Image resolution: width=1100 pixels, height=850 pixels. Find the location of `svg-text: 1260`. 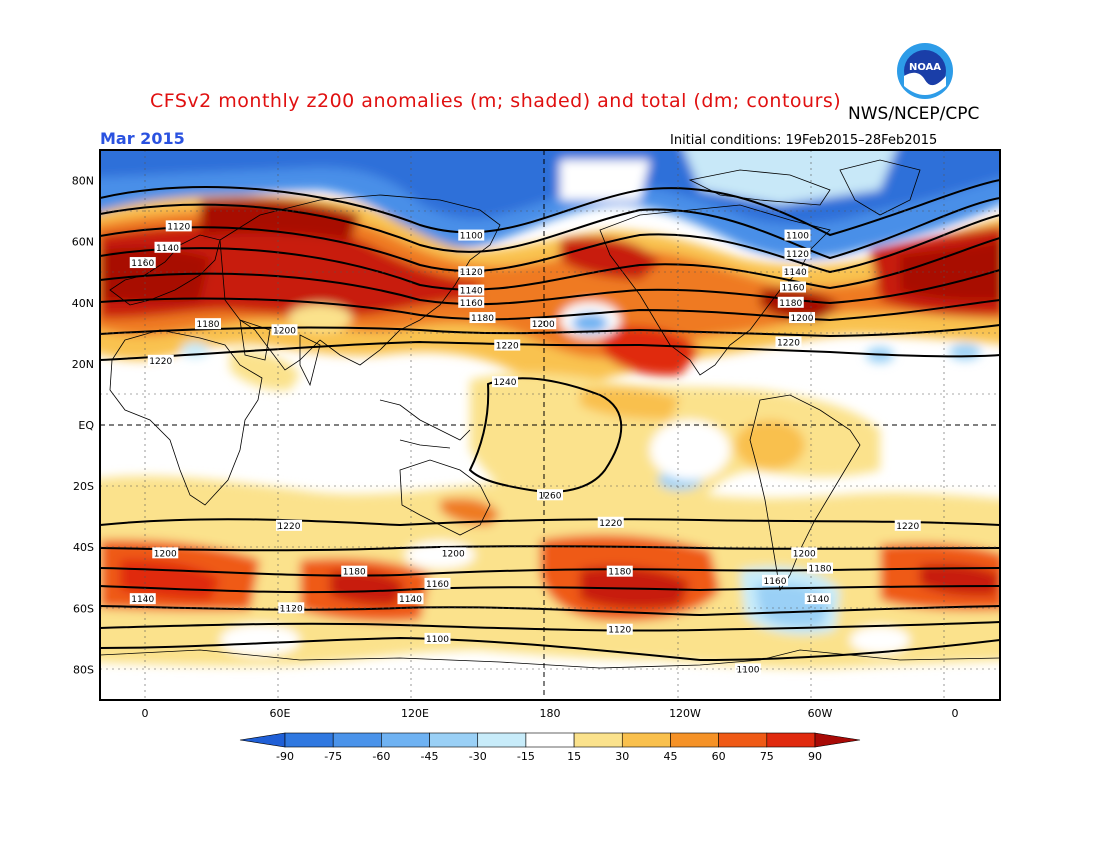

svg-text: 1260 is located at coordinates (550, 496).